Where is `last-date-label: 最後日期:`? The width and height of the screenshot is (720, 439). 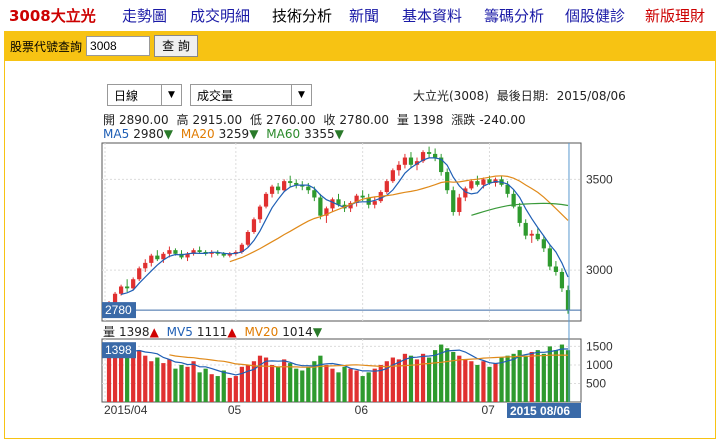
last-date-label: 最後日期: is located at coordinates (522, 96).